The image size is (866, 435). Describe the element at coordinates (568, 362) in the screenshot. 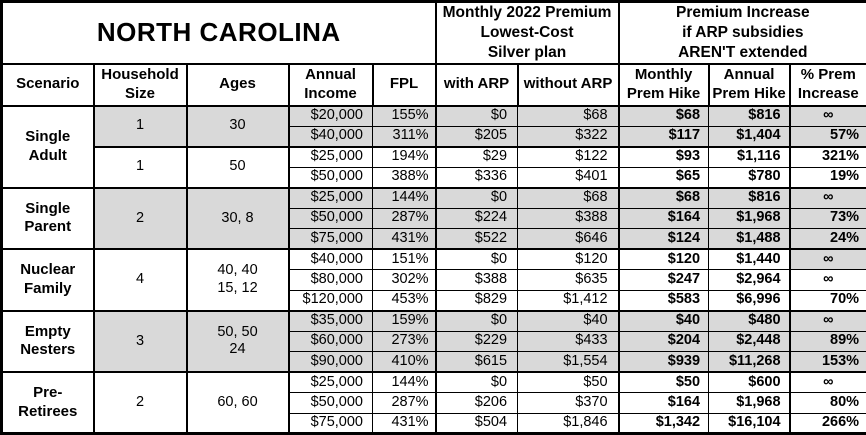

I see `without-arp-premium-cell: $1,554` at that location.